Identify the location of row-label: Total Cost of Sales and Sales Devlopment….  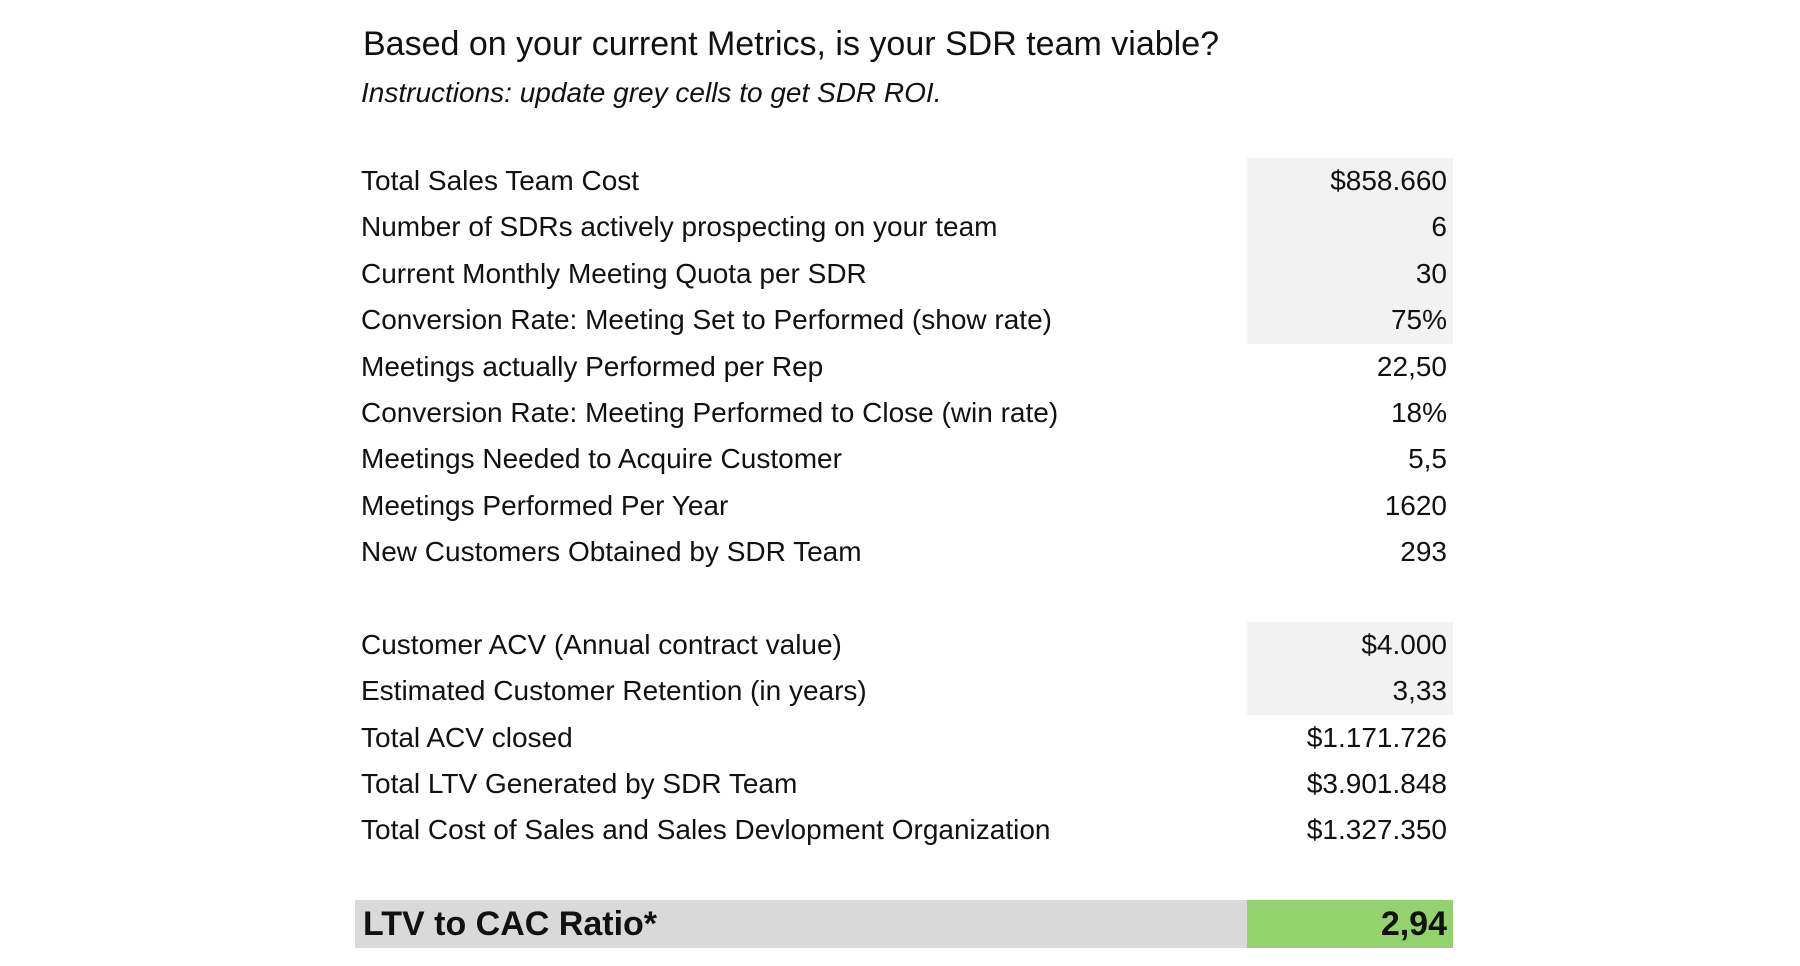
(706, 830).